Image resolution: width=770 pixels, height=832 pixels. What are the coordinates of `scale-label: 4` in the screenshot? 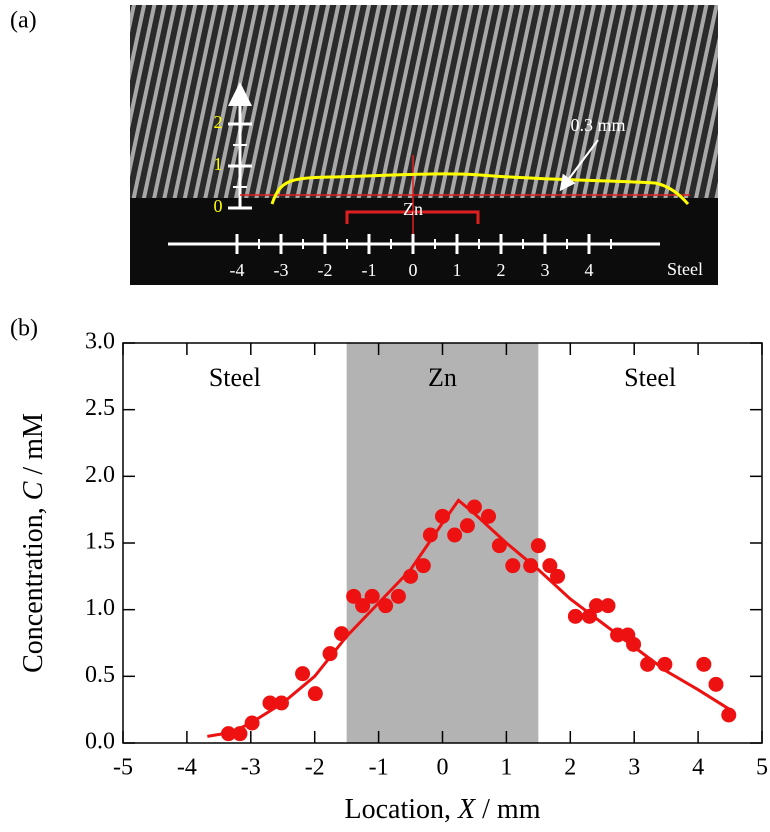 It's located at (589, 270).